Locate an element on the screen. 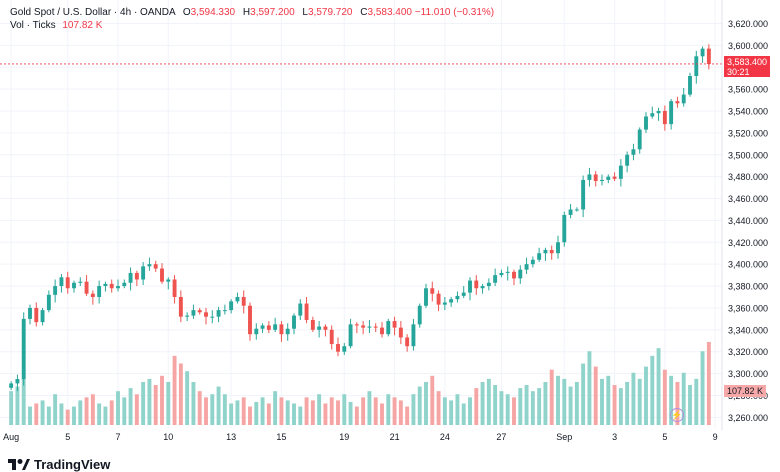 This screenshot has height=472, width=780. price-axis-label: 3,260.000 is located at coordinates (748, 418).